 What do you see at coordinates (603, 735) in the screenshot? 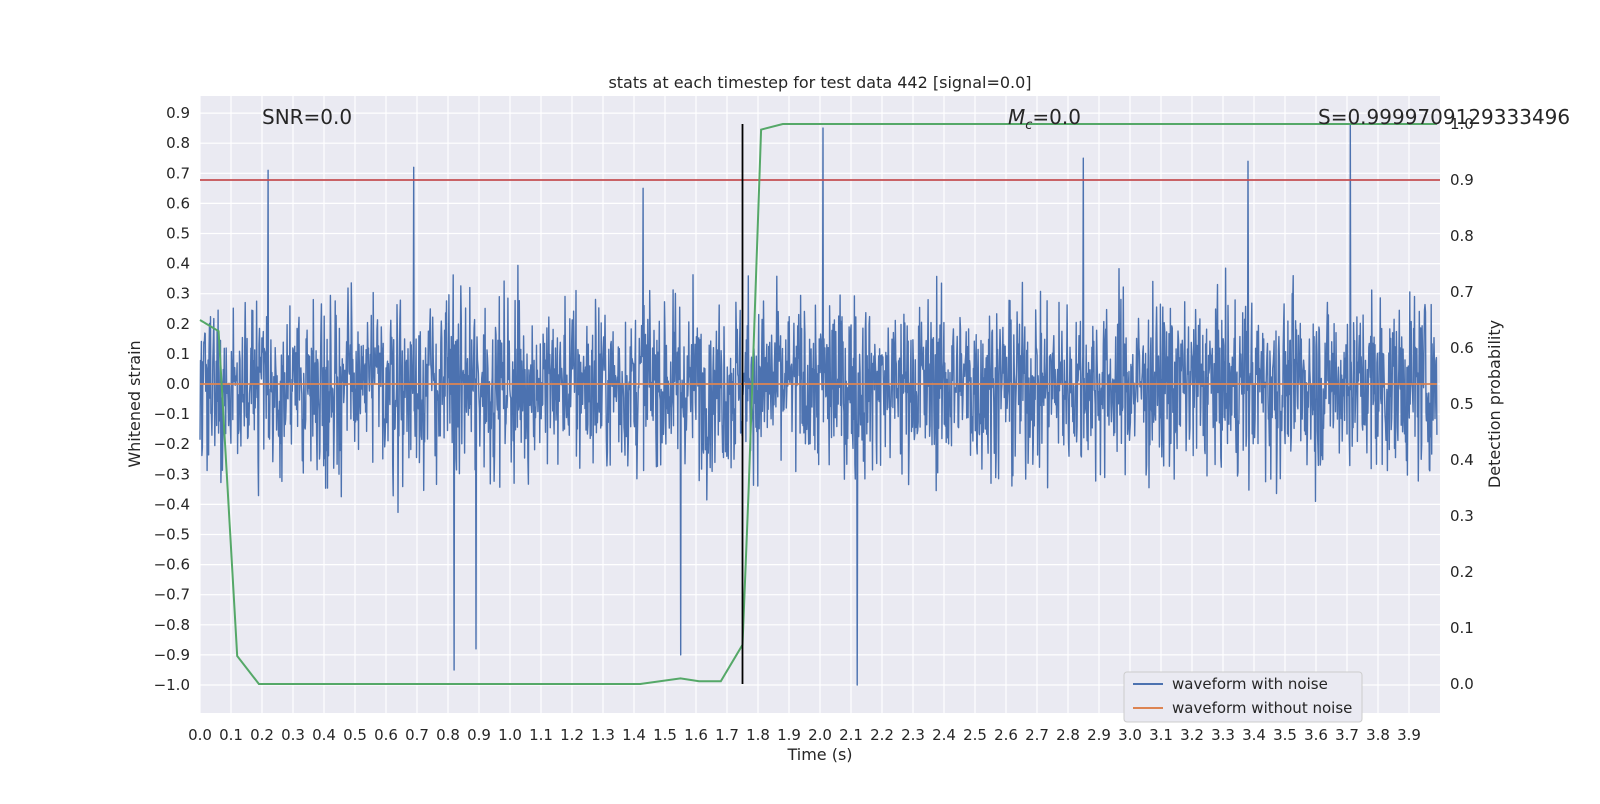
I see `x-tick-label: 1.3` at bounding box center [603, 735].